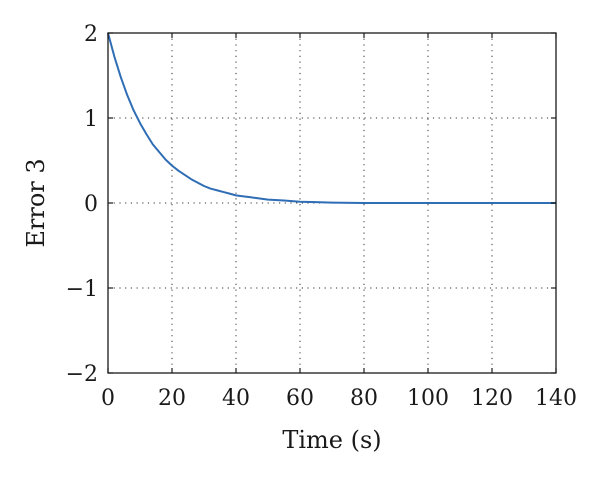 The width and height of the screenshot is (600, 478). What do you see at coordinates (492, 398) in the screenshot?
I see `x-tick-label: 120` at bounding box center [492, 398].